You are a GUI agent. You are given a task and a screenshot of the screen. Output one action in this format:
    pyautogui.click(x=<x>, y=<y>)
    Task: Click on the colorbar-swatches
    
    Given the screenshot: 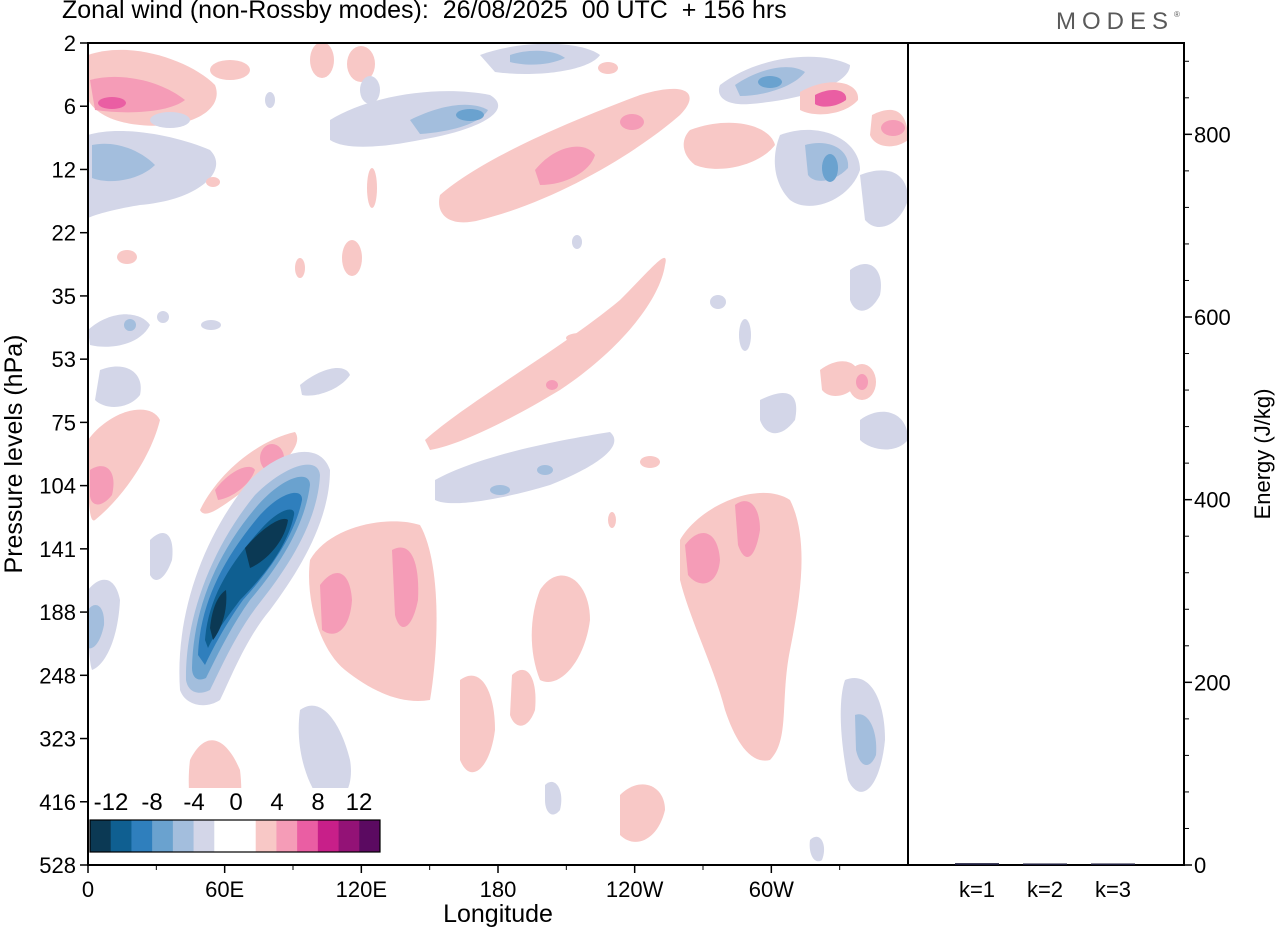 What is the action you would take?
    pyautogui.click(x=235, y=836)
    